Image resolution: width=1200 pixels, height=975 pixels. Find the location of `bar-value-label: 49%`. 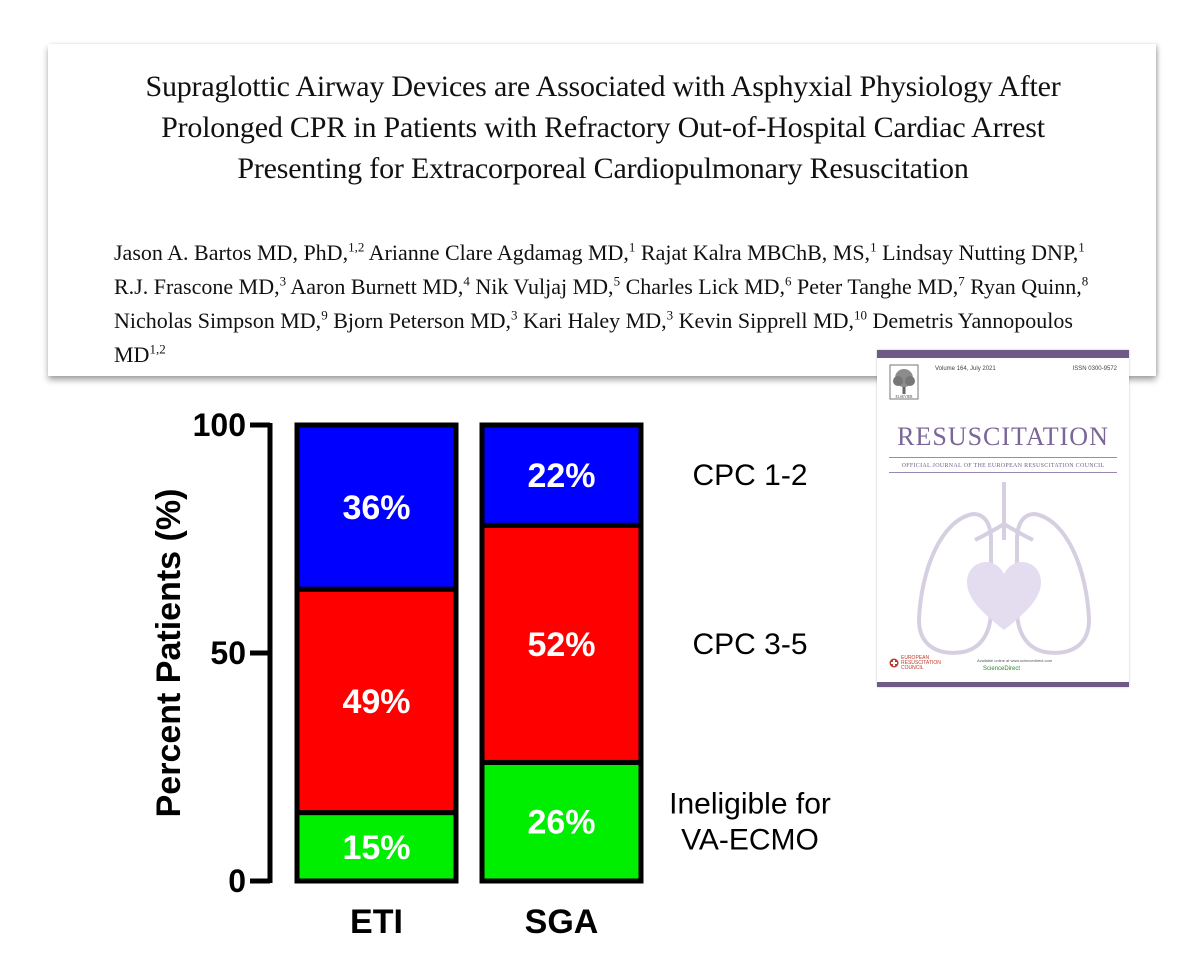

bar-value-label: 49% is located at coordinates (376, 702).